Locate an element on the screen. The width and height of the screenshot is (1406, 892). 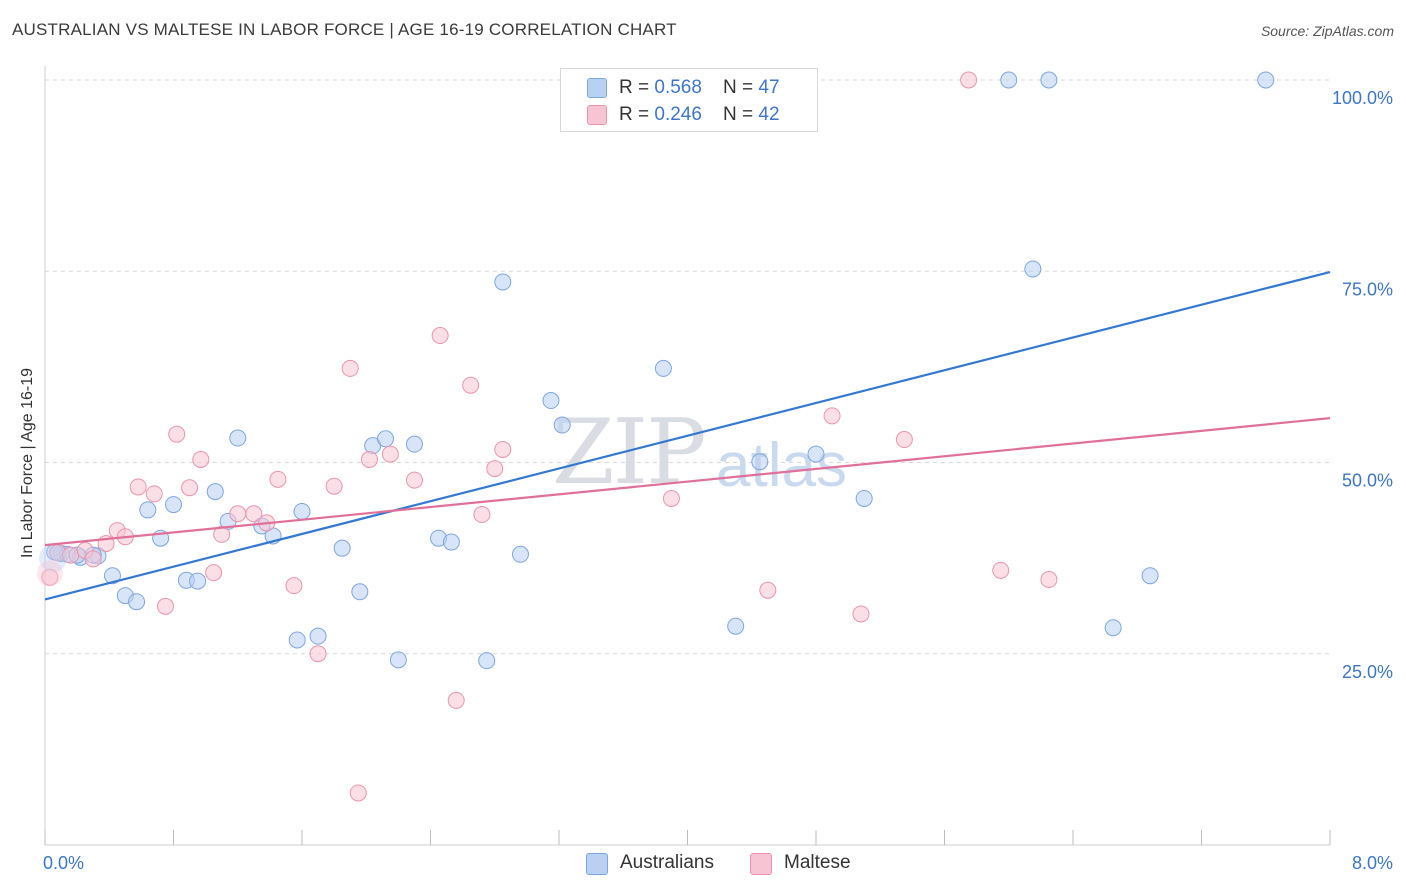
maltese-legend-label: Maltese is located at coordinates (817, 862).